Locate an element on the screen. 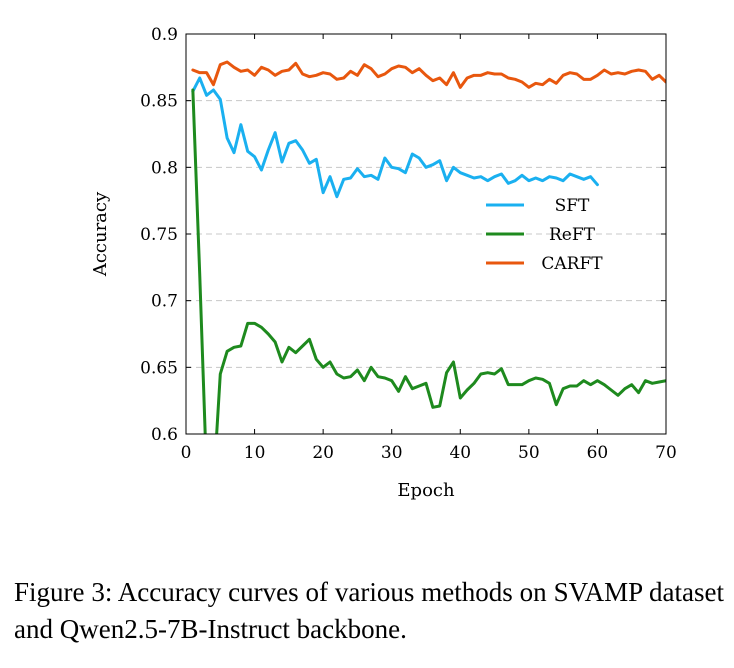 Image resolution: width=734 pixels, height=668 pixels. x-tick-label: 30 is located at coordinates (392, 453).